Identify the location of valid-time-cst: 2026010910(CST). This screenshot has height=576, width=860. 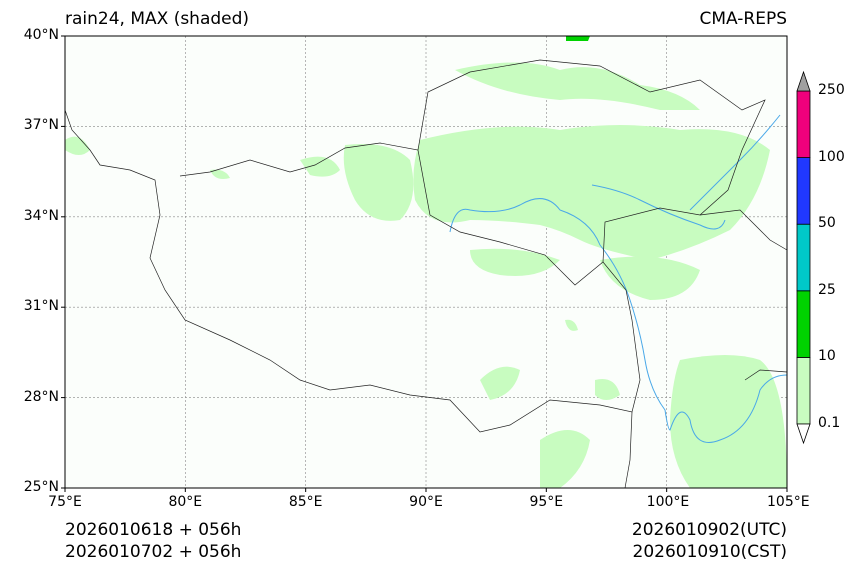
(709, 552).